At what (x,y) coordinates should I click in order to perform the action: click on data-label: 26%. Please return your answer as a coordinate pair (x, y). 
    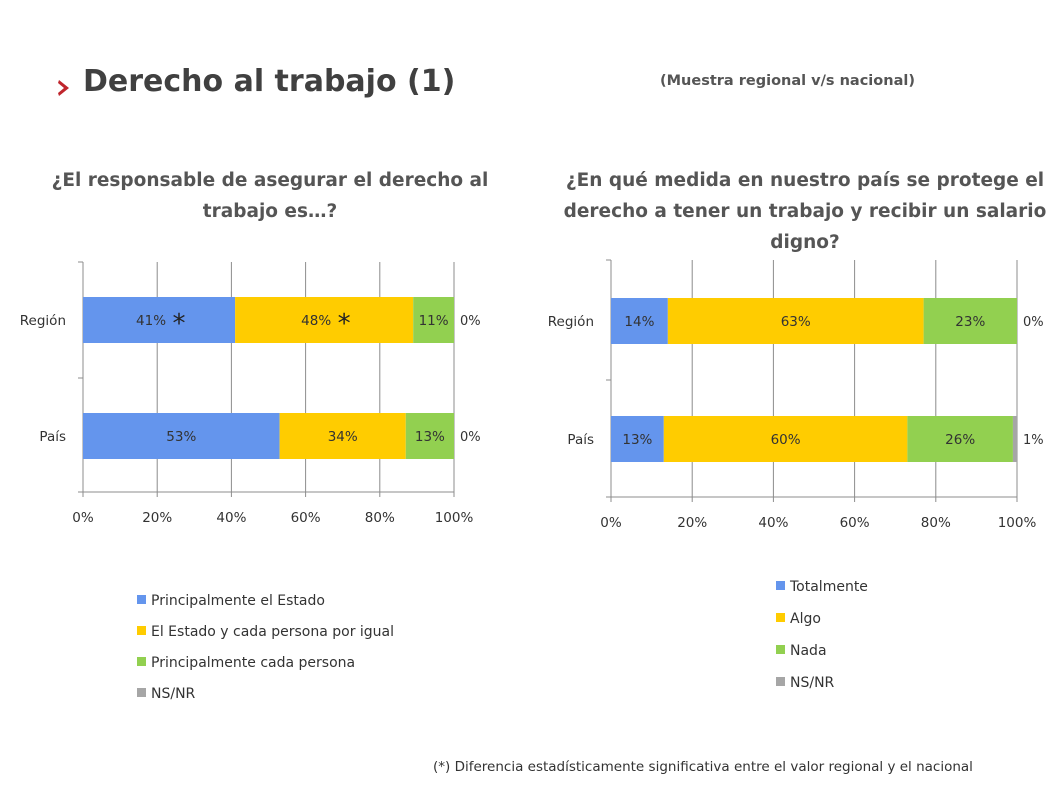
    Looking at the image, I should click on (960, 440).